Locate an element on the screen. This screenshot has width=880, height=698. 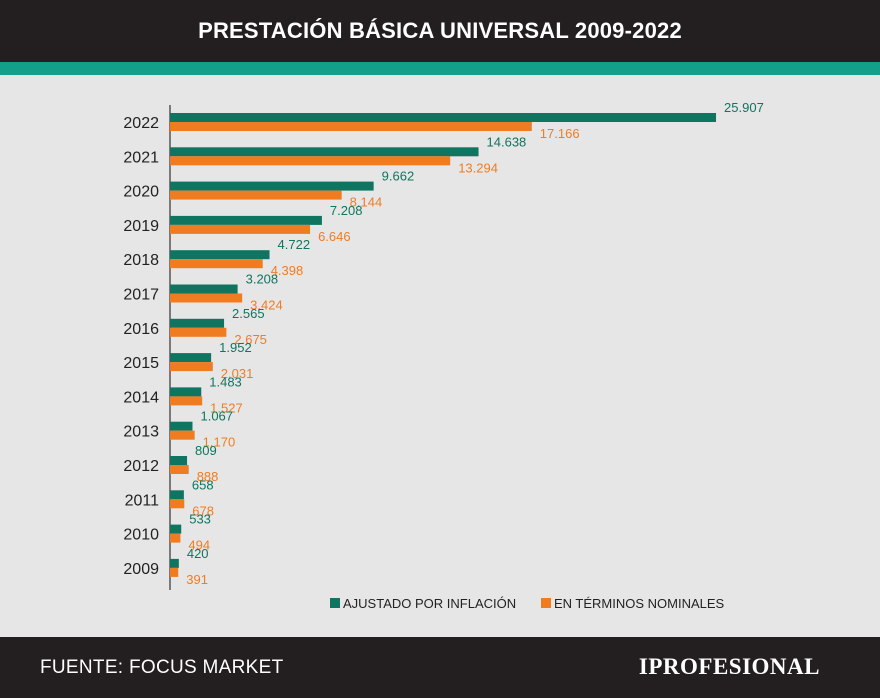
data-label-adjusted: 420 is located at coordinates (198, 553).